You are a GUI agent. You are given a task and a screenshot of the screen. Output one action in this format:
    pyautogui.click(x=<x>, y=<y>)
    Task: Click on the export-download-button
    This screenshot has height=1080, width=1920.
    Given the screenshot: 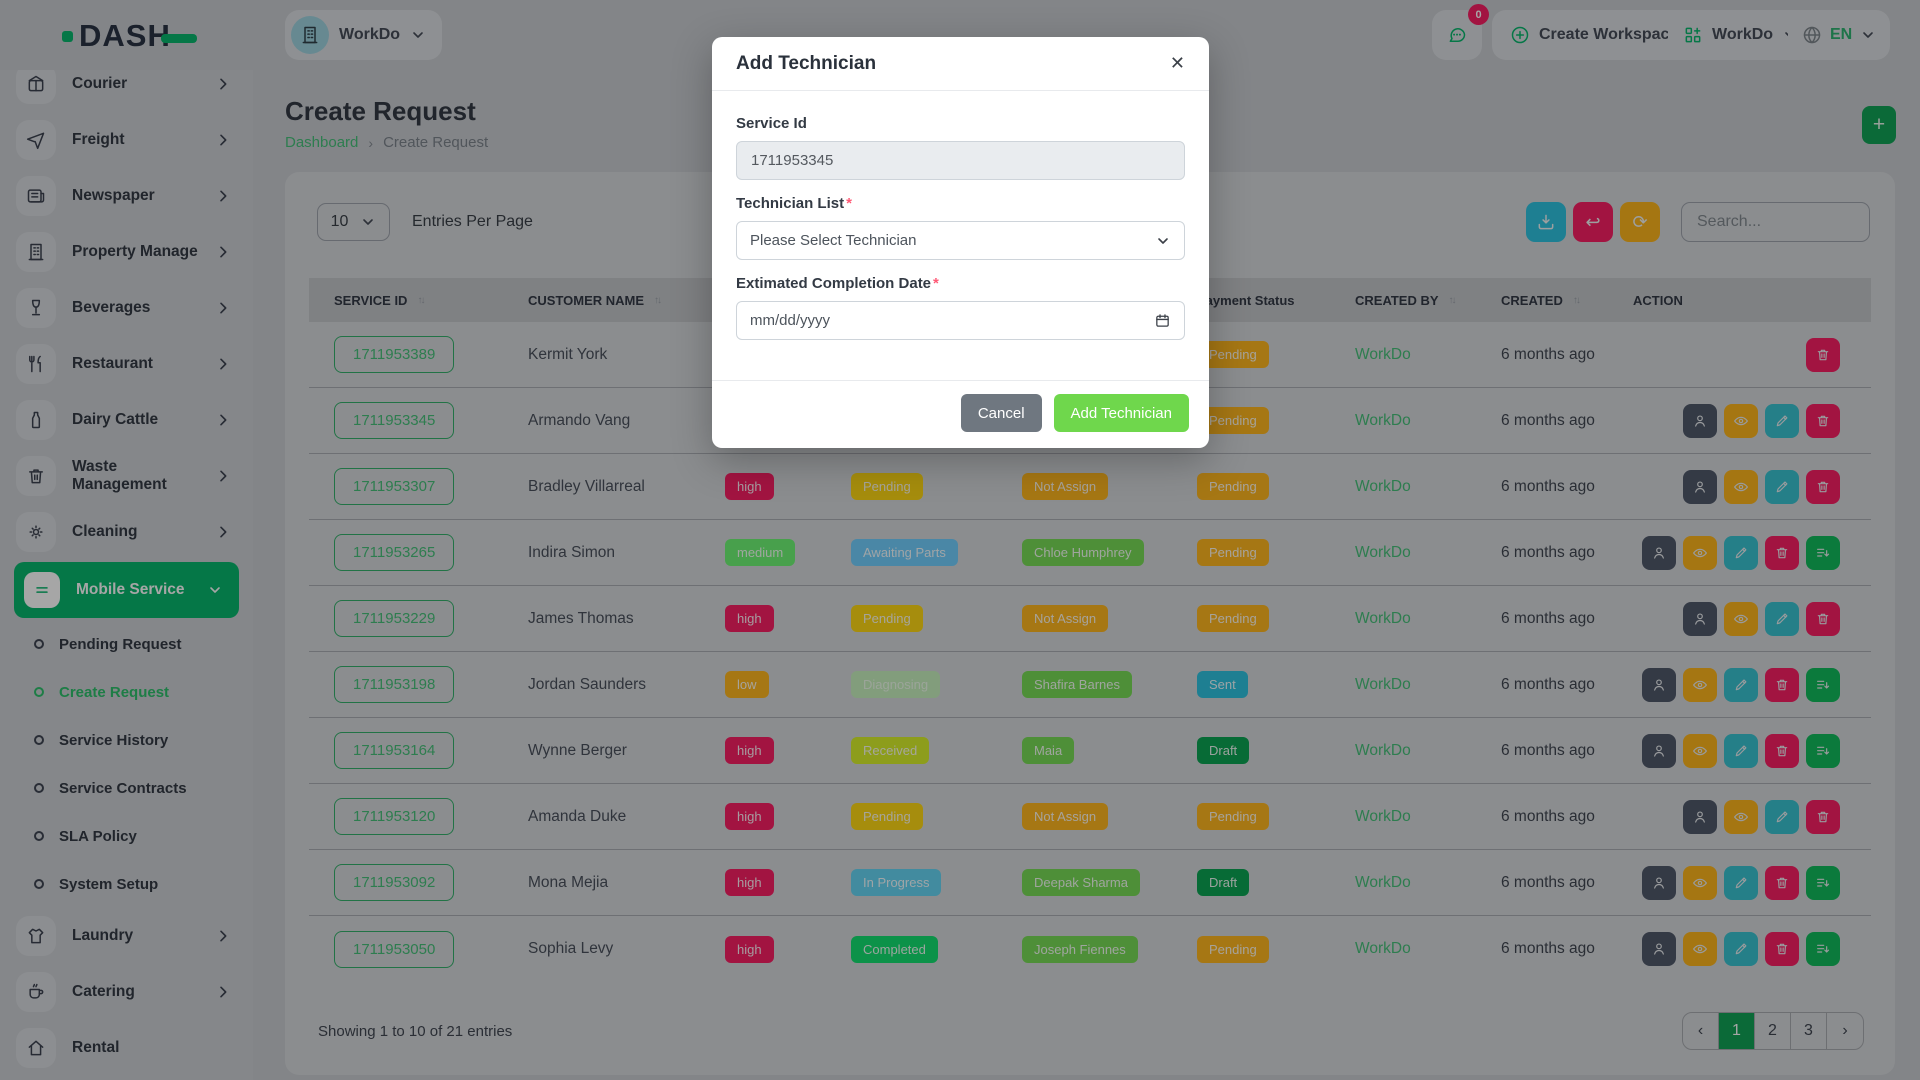 What is the action you would take?
    pyautogui.click(x=1546, y=222)
    